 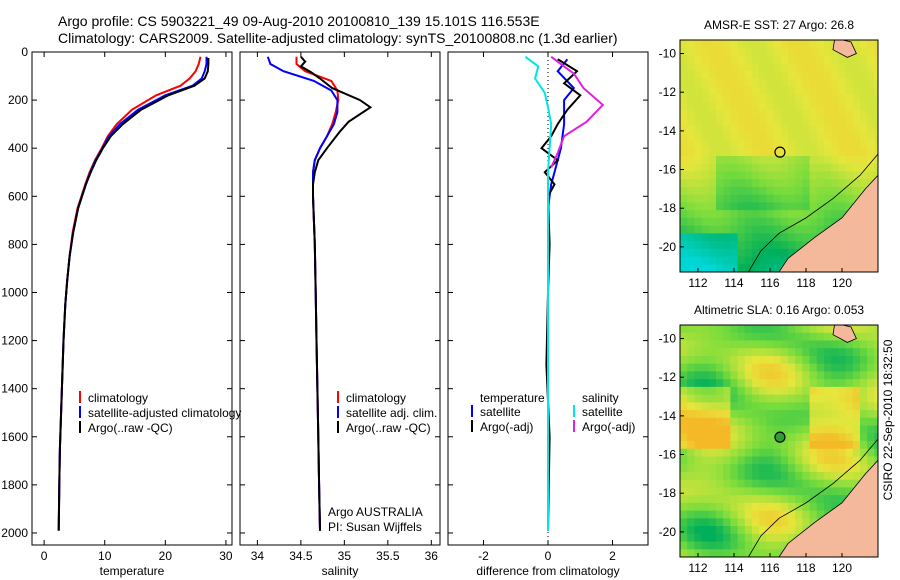 I want to click on x-axis-label: temperature, so click(x=132, y=571).